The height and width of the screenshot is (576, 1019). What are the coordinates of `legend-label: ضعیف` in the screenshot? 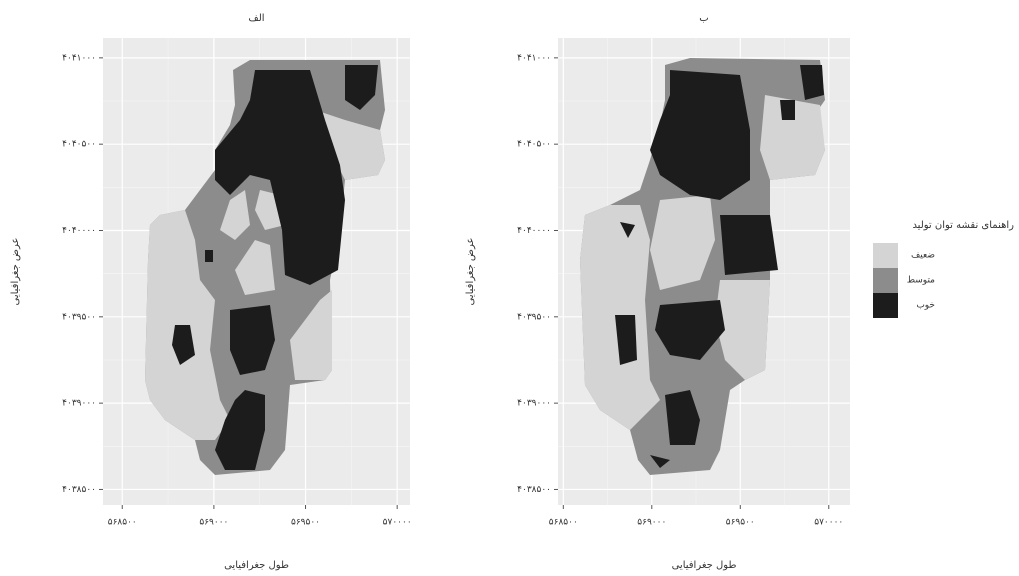 It's located at (923, 256).